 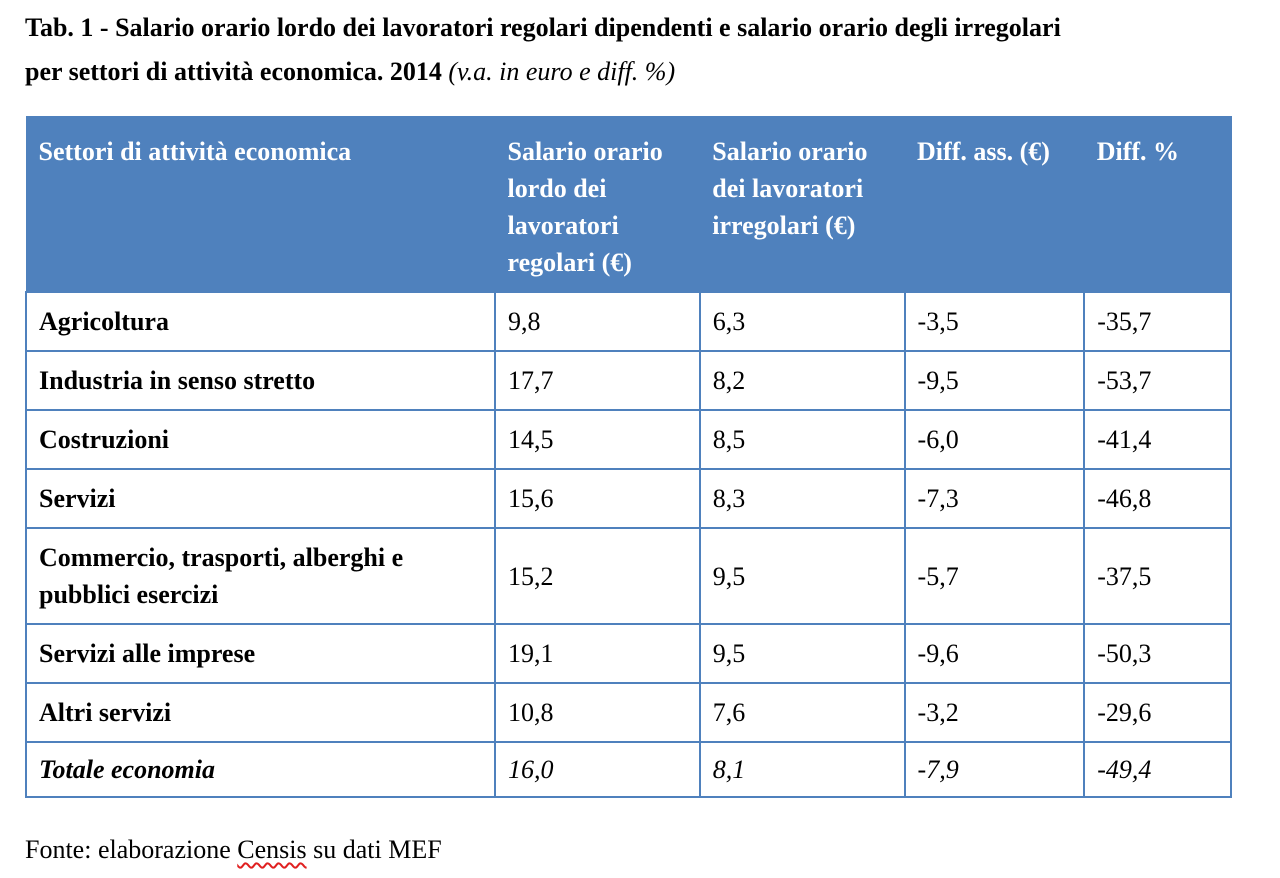 I want to click on abs-diff-cell: -7,3, so click(x=994, y=498).